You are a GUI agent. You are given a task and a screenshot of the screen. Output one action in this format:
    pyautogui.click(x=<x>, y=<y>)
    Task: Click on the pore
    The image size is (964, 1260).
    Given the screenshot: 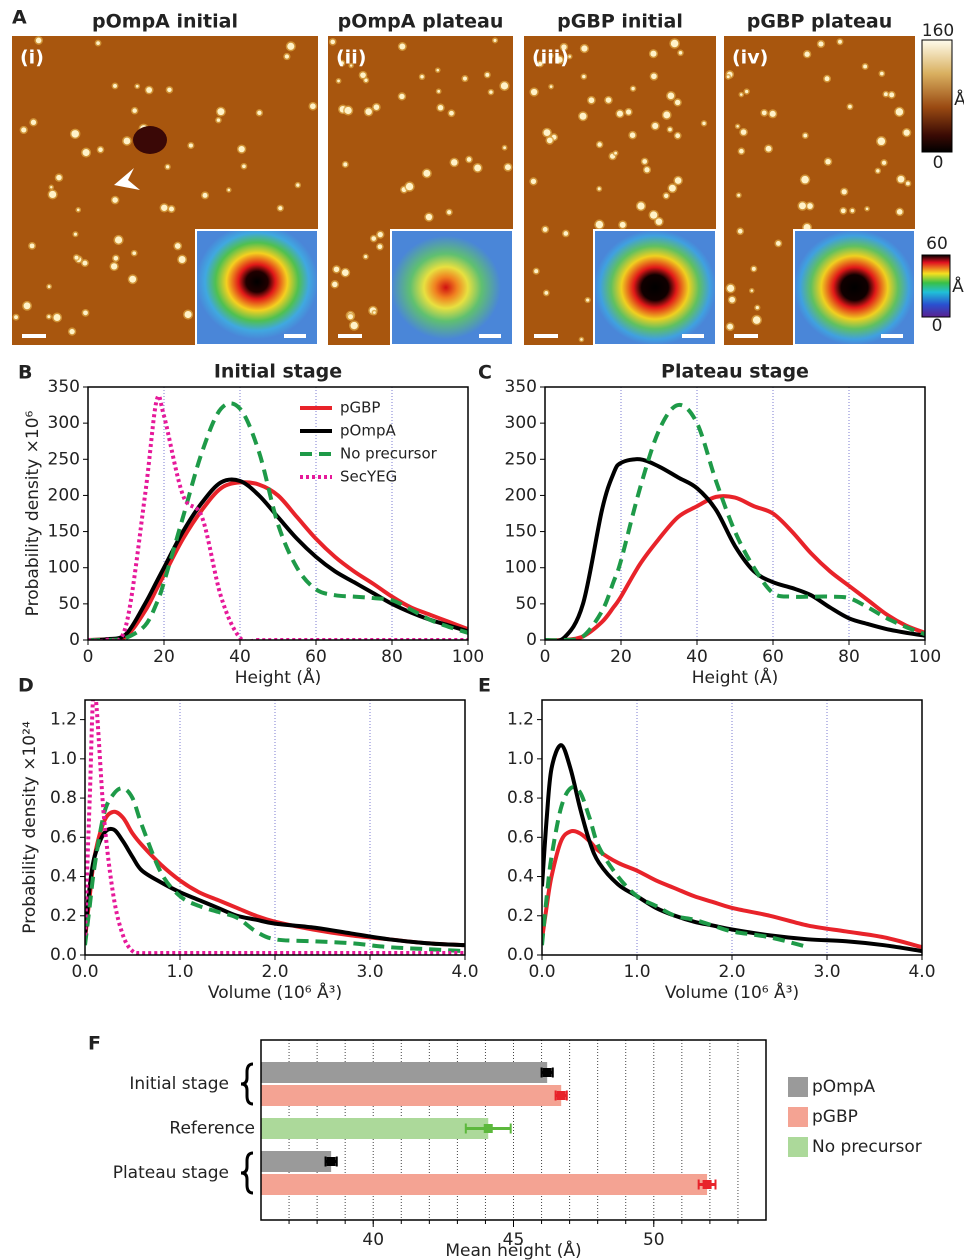 What is the action you would take?
    pyautogui.click(x=150, y=140)
    